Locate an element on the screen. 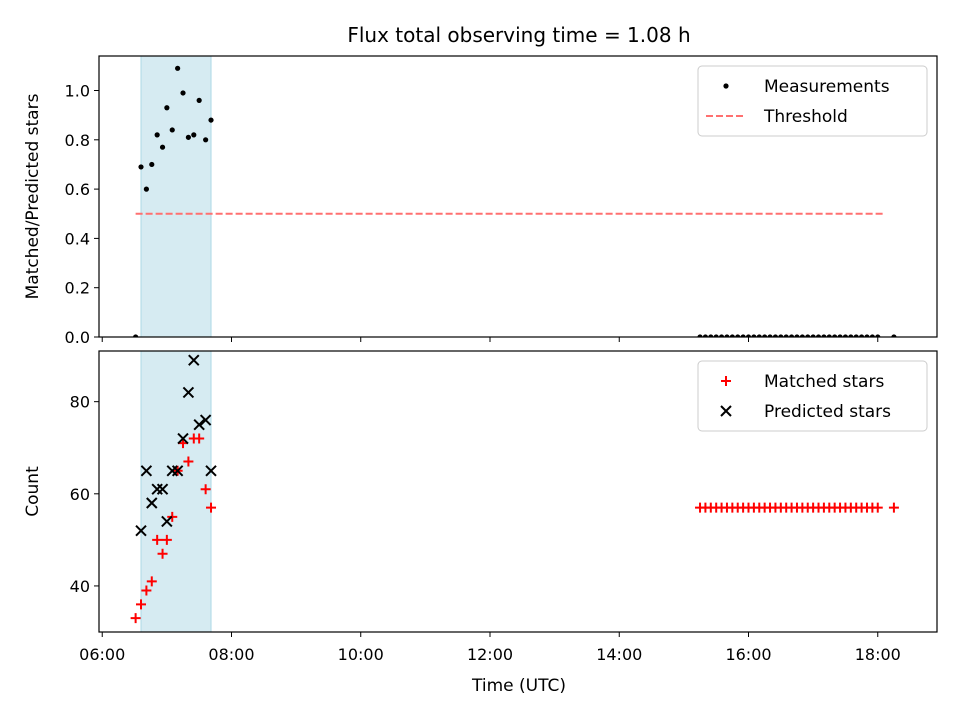 This screenshot has width=960, height=720. predicted-stars-legend-swatch is located at coordinates (726, 411).